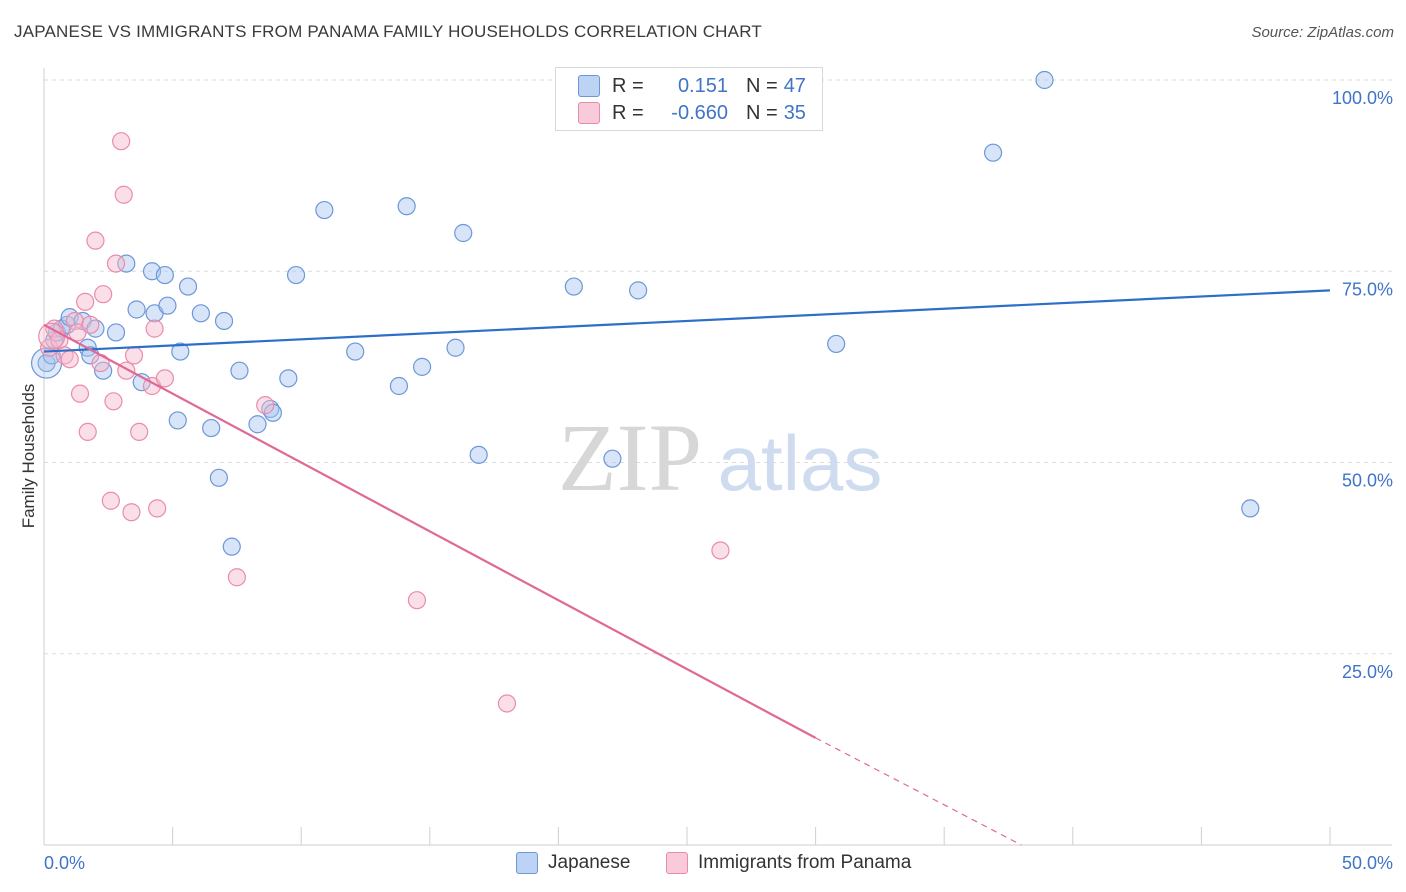 This screenshot has height=892, width=1406. What do you see at coordinates (1322, 32) in the screenshot?
I see `source-label: Source: ZipAtlas.com` at bounding box center [1322, 32].